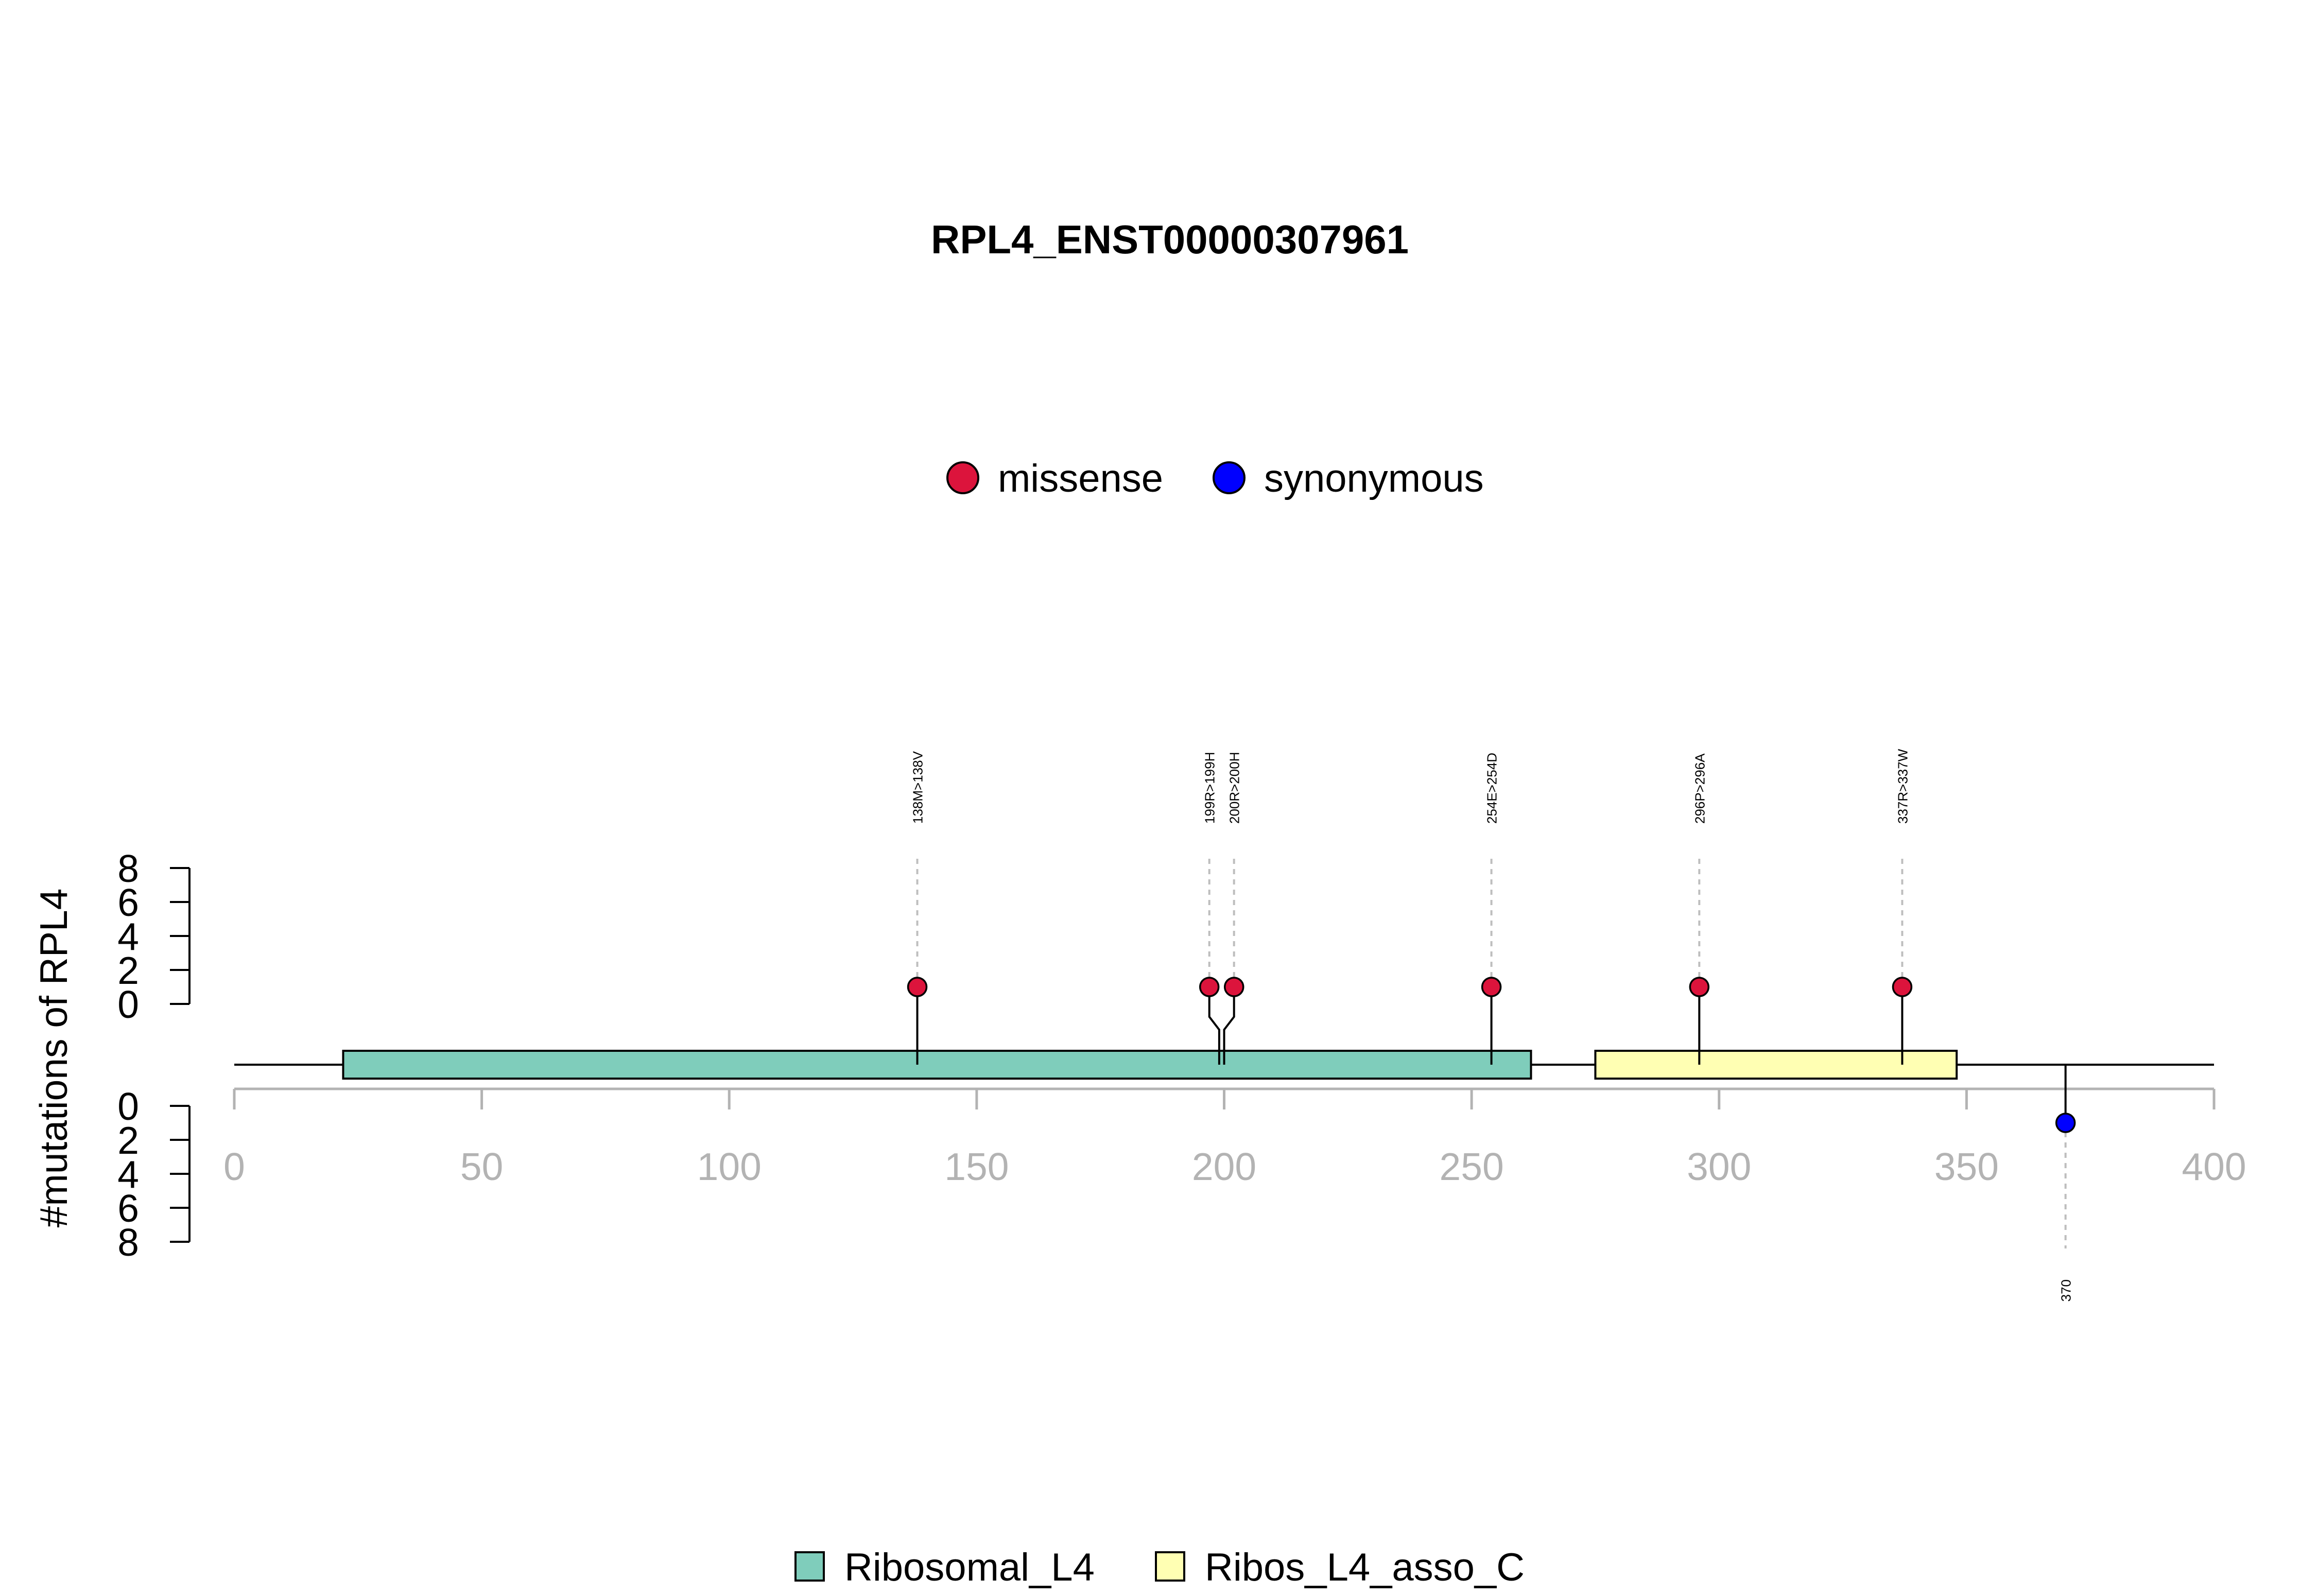 The image size is (2317, 1596). What do you see at coordinates (729, 1166) in the screenshot?
I see `x-tick-label-100: 100` at bounding box center [729, 1166].